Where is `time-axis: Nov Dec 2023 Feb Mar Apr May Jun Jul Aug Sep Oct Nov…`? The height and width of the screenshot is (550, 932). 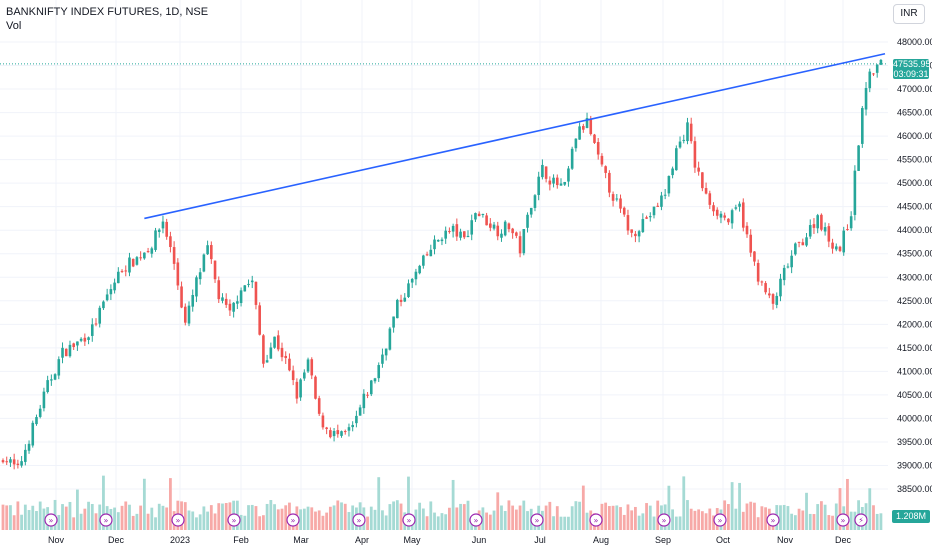 time-axis: Nov Dec 2023 Feb Mar Apr May Jun Jul Aug Sep Oct Nov… is located at coordinates (450, 540).